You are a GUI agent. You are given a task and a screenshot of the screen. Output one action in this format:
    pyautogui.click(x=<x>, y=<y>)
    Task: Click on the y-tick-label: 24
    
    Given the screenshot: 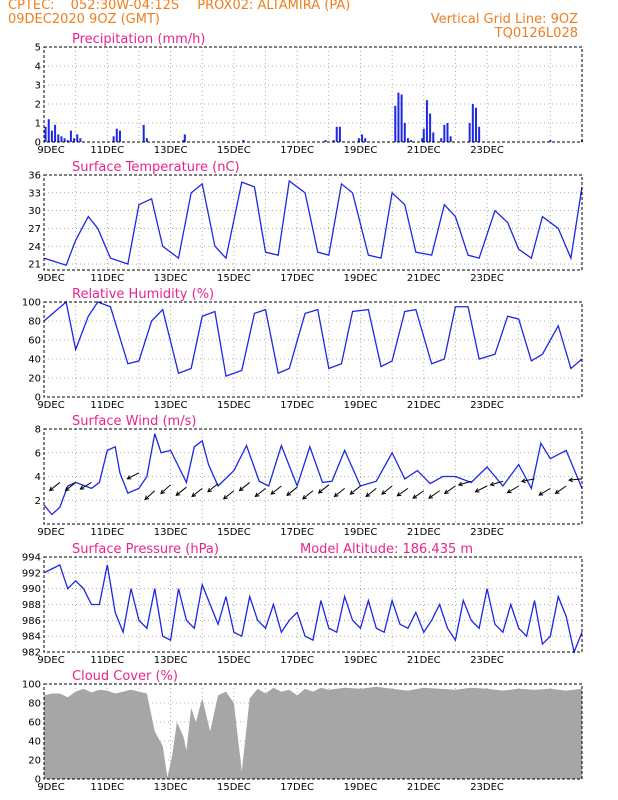 What is the action you would take?
    pyautogui.click(x=34, y=247)
    